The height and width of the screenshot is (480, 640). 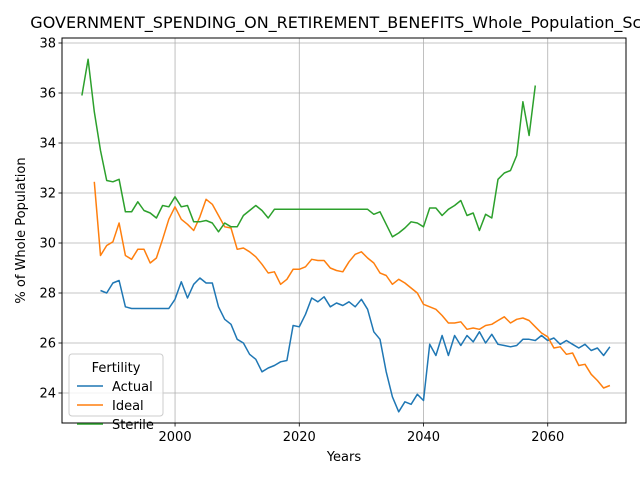 What do you see at coordinates (47, 294) in the screenshot?
I see `y-tick-label: 28` at bounding box center [47, 294].